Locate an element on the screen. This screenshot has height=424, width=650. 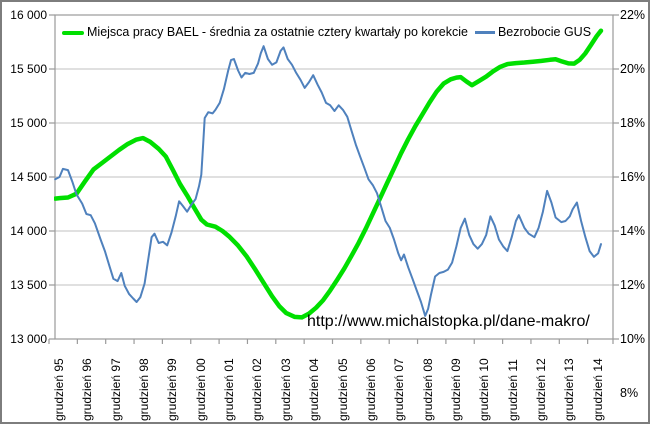
y-right-tick-label: 18% is located at coordinates (633, 123).